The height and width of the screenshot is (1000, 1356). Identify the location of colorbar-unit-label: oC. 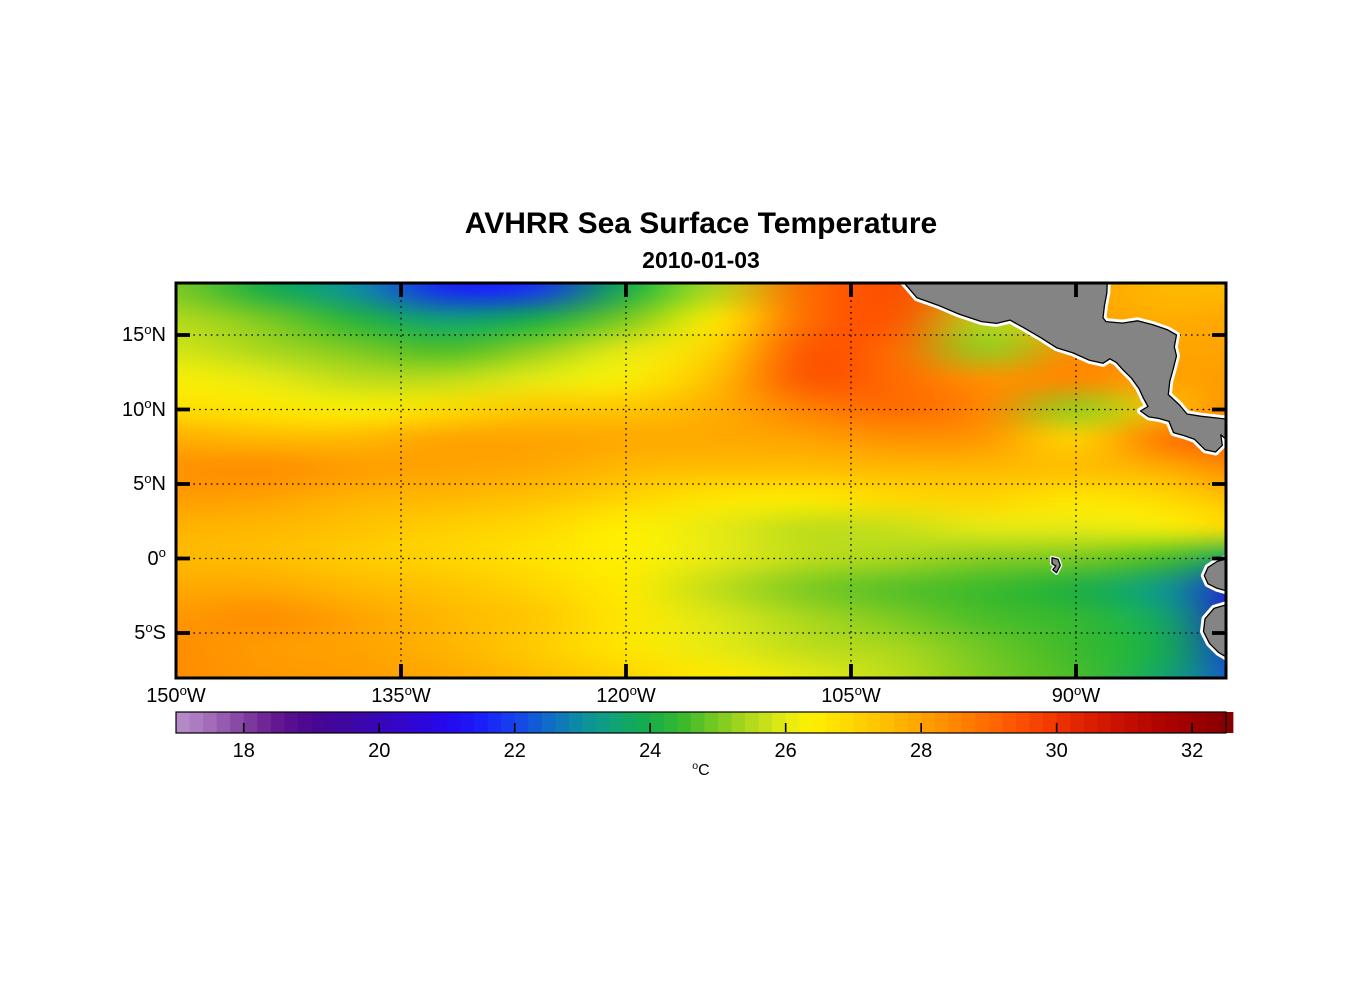
(701, 769).